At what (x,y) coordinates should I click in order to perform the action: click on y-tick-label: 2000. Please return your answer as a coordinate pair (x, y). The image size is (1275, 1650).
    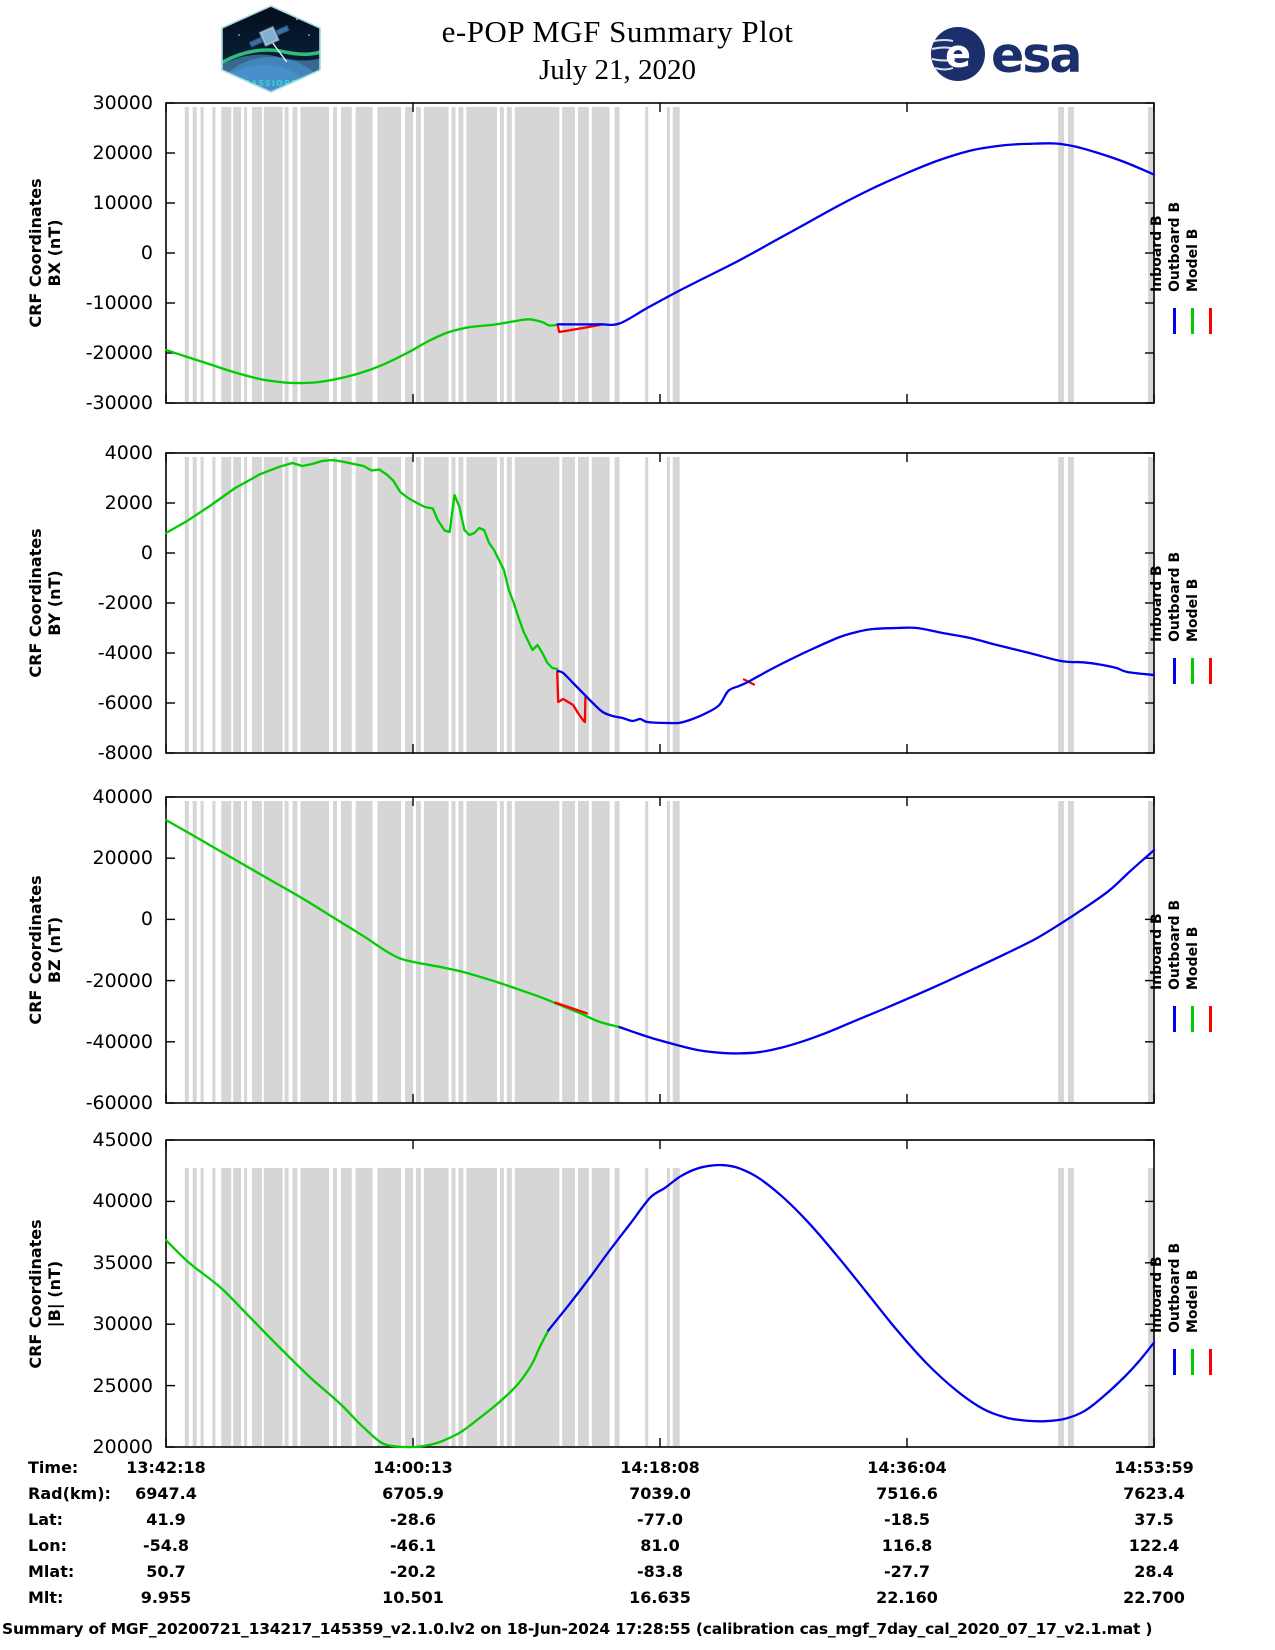
    Looking at the image, I should click on (128, 503).